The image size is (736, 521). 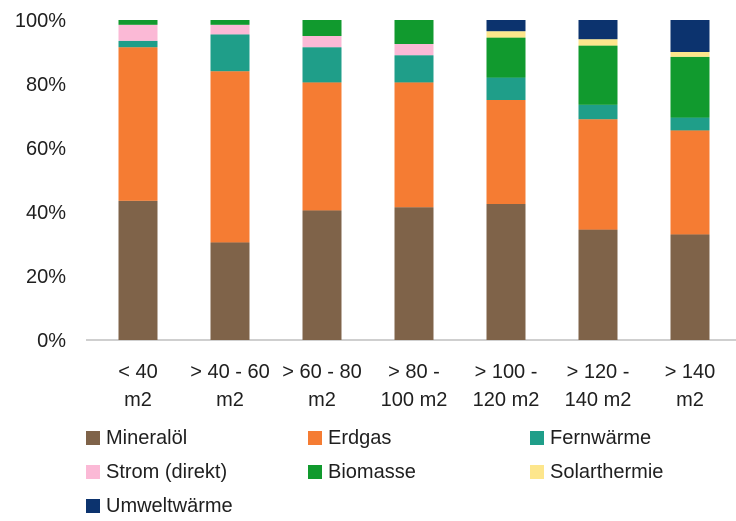 I want to click on x-tick-label: > 120 -140 m2, so click(x=598, y=386).